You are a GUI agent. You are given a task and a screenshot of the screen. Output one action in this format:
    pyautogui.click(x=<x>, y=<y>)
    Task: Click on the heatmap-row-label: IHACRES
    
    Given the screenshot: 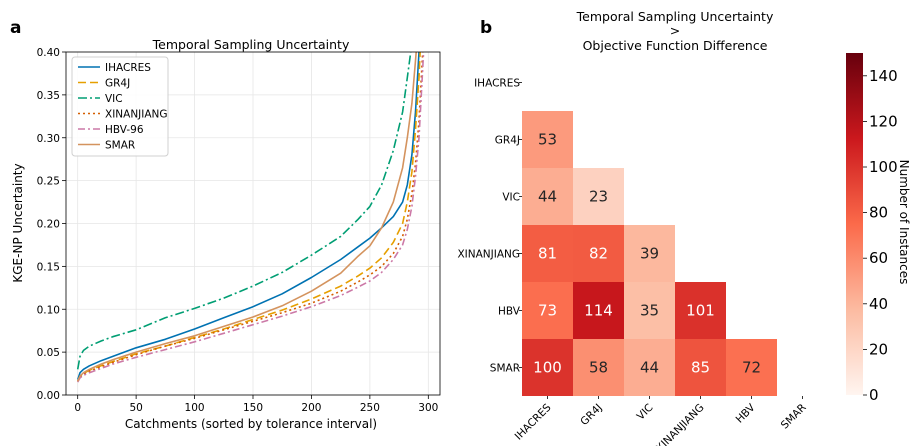 What is the action you would take?
    pyautogui.click(x=497, y=84)
    